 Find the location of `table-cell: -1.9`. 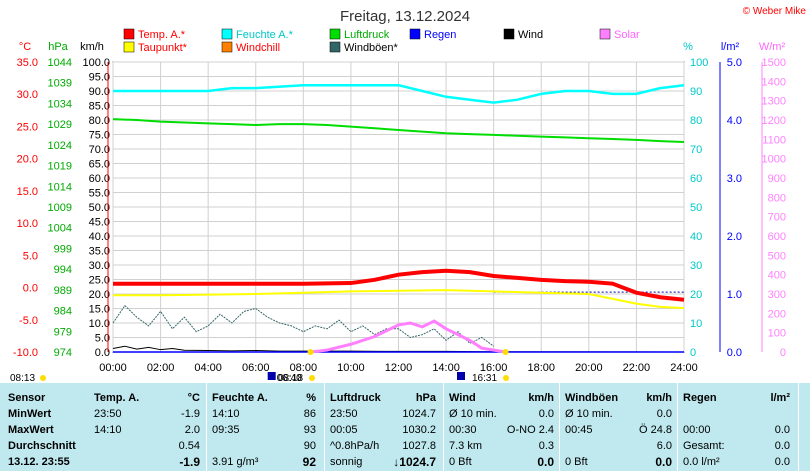

table-cell: -1.9 is located at coordinates (189, 462).